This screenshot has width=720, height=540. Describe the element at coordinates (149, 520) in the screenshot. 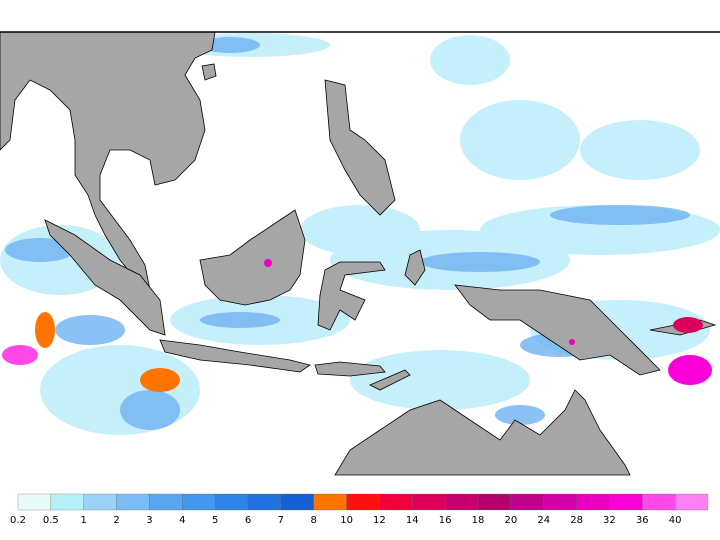

I see `colorbar-label: 3` at that location.